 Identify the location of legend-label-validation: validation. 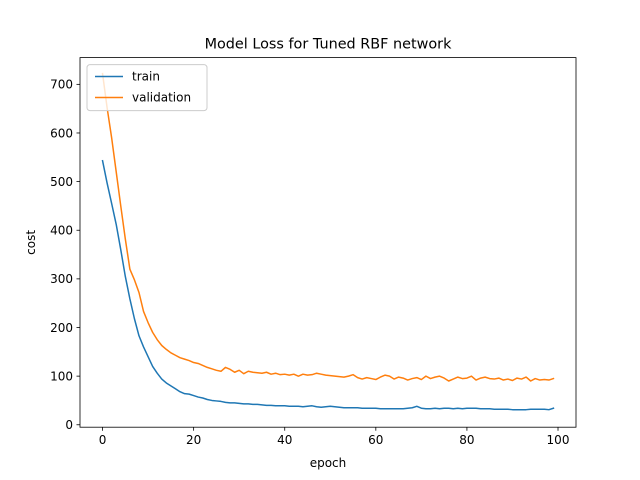
(161, 98).